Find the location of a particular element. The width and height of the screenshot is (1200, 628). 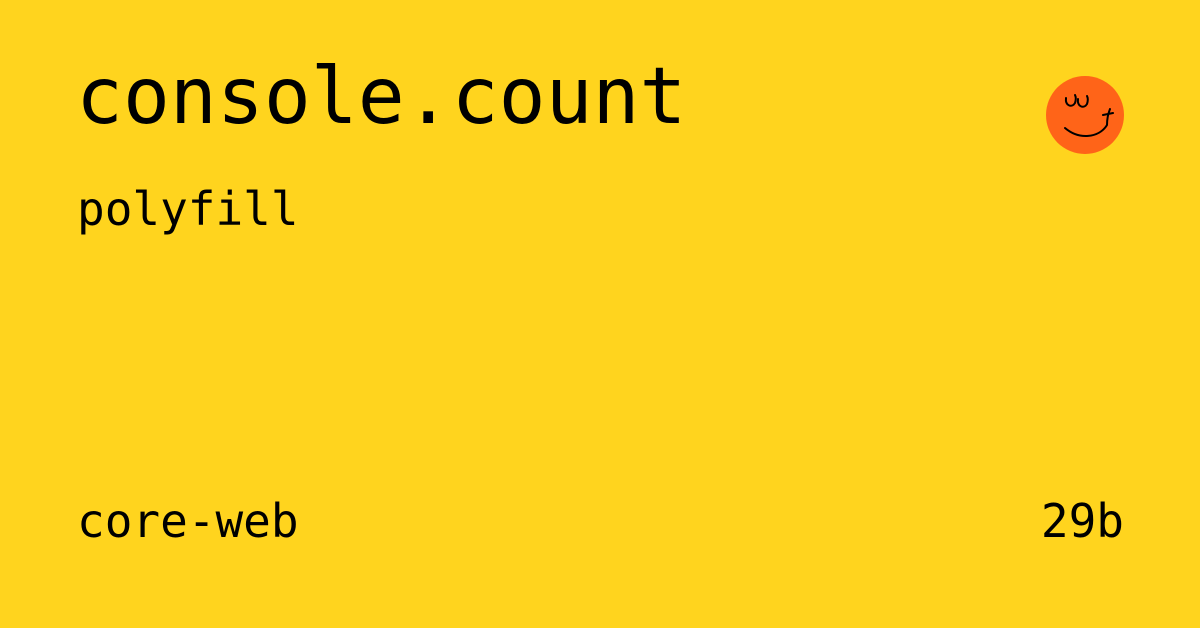

logo-eye-right is located at coordinates (1082, 101).